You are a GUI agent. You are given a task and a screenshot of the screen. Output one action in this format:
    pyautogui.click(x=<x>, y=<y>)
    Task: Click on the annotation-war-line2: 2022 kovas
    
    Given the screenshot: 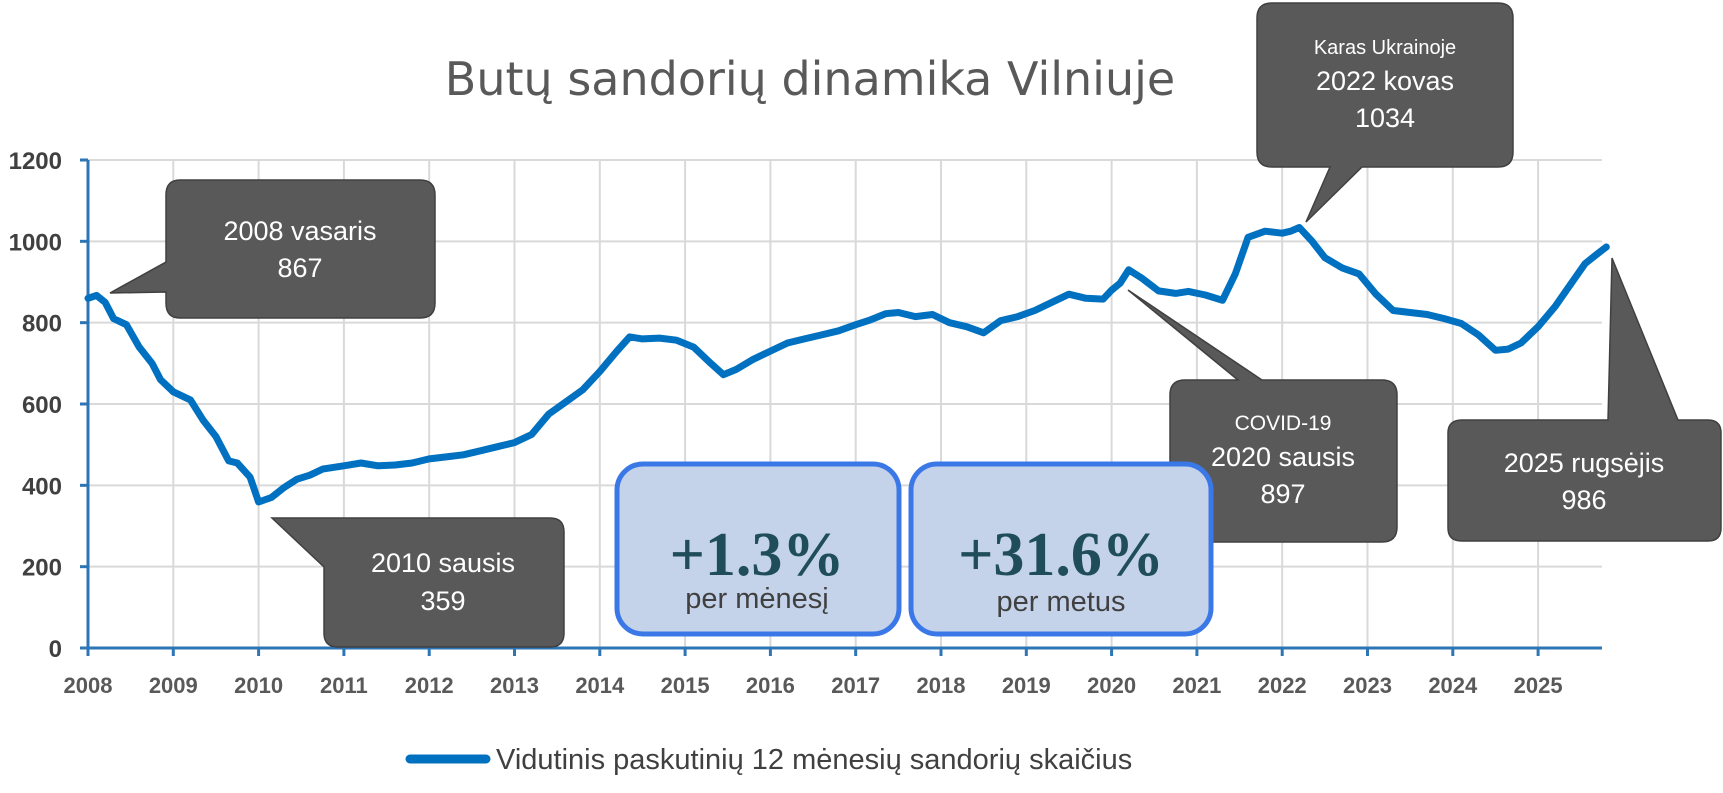 What is the action you would take?
    pyautogui.click(x=1385, y=81)
    